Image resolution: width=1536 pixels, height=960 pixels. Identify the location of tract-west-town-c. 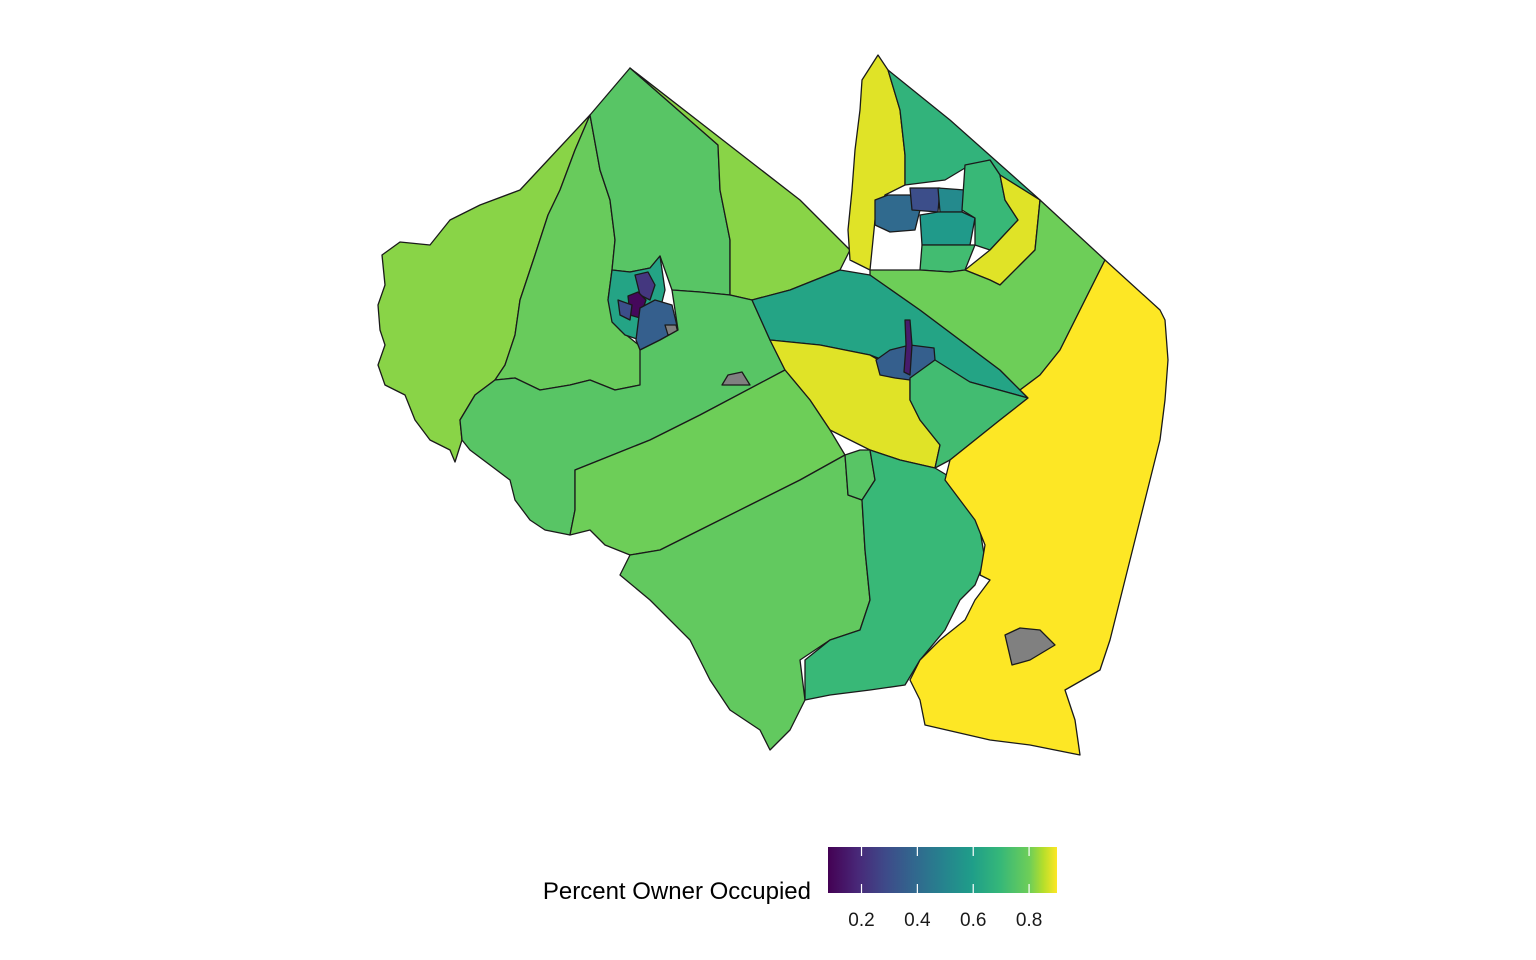
(625, 310).